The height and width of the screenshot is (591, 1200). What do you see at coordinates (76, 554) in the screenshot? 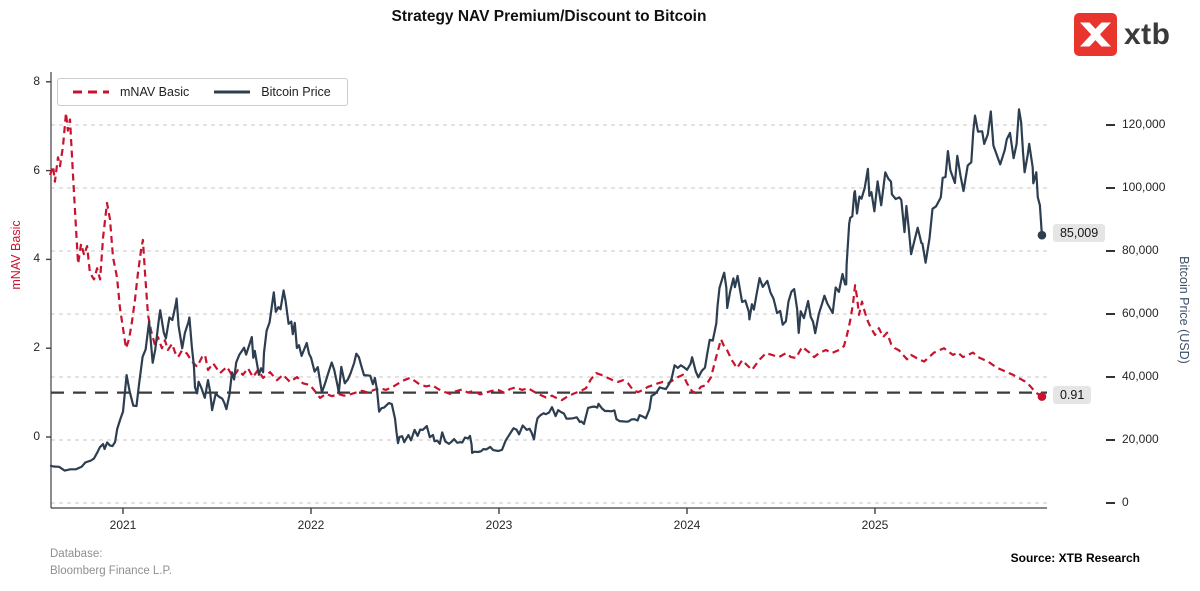
I see `database-note-line1: Database:` at bounding box center [76, 554].